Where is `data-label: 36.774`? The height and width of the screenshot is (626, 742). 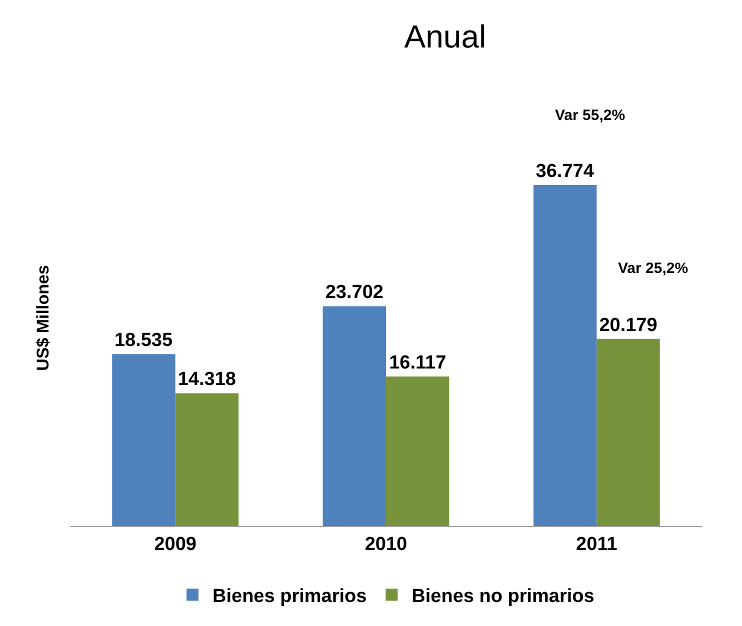
data-label: 36.774 is located at coordinates (565, 171).